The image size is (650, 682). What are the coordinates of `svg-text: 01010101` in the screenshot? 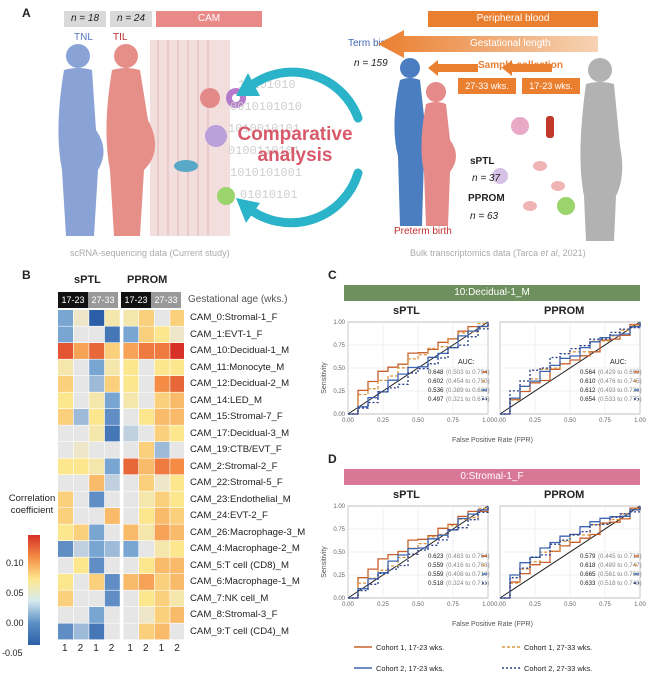 It's located at (269, 195).